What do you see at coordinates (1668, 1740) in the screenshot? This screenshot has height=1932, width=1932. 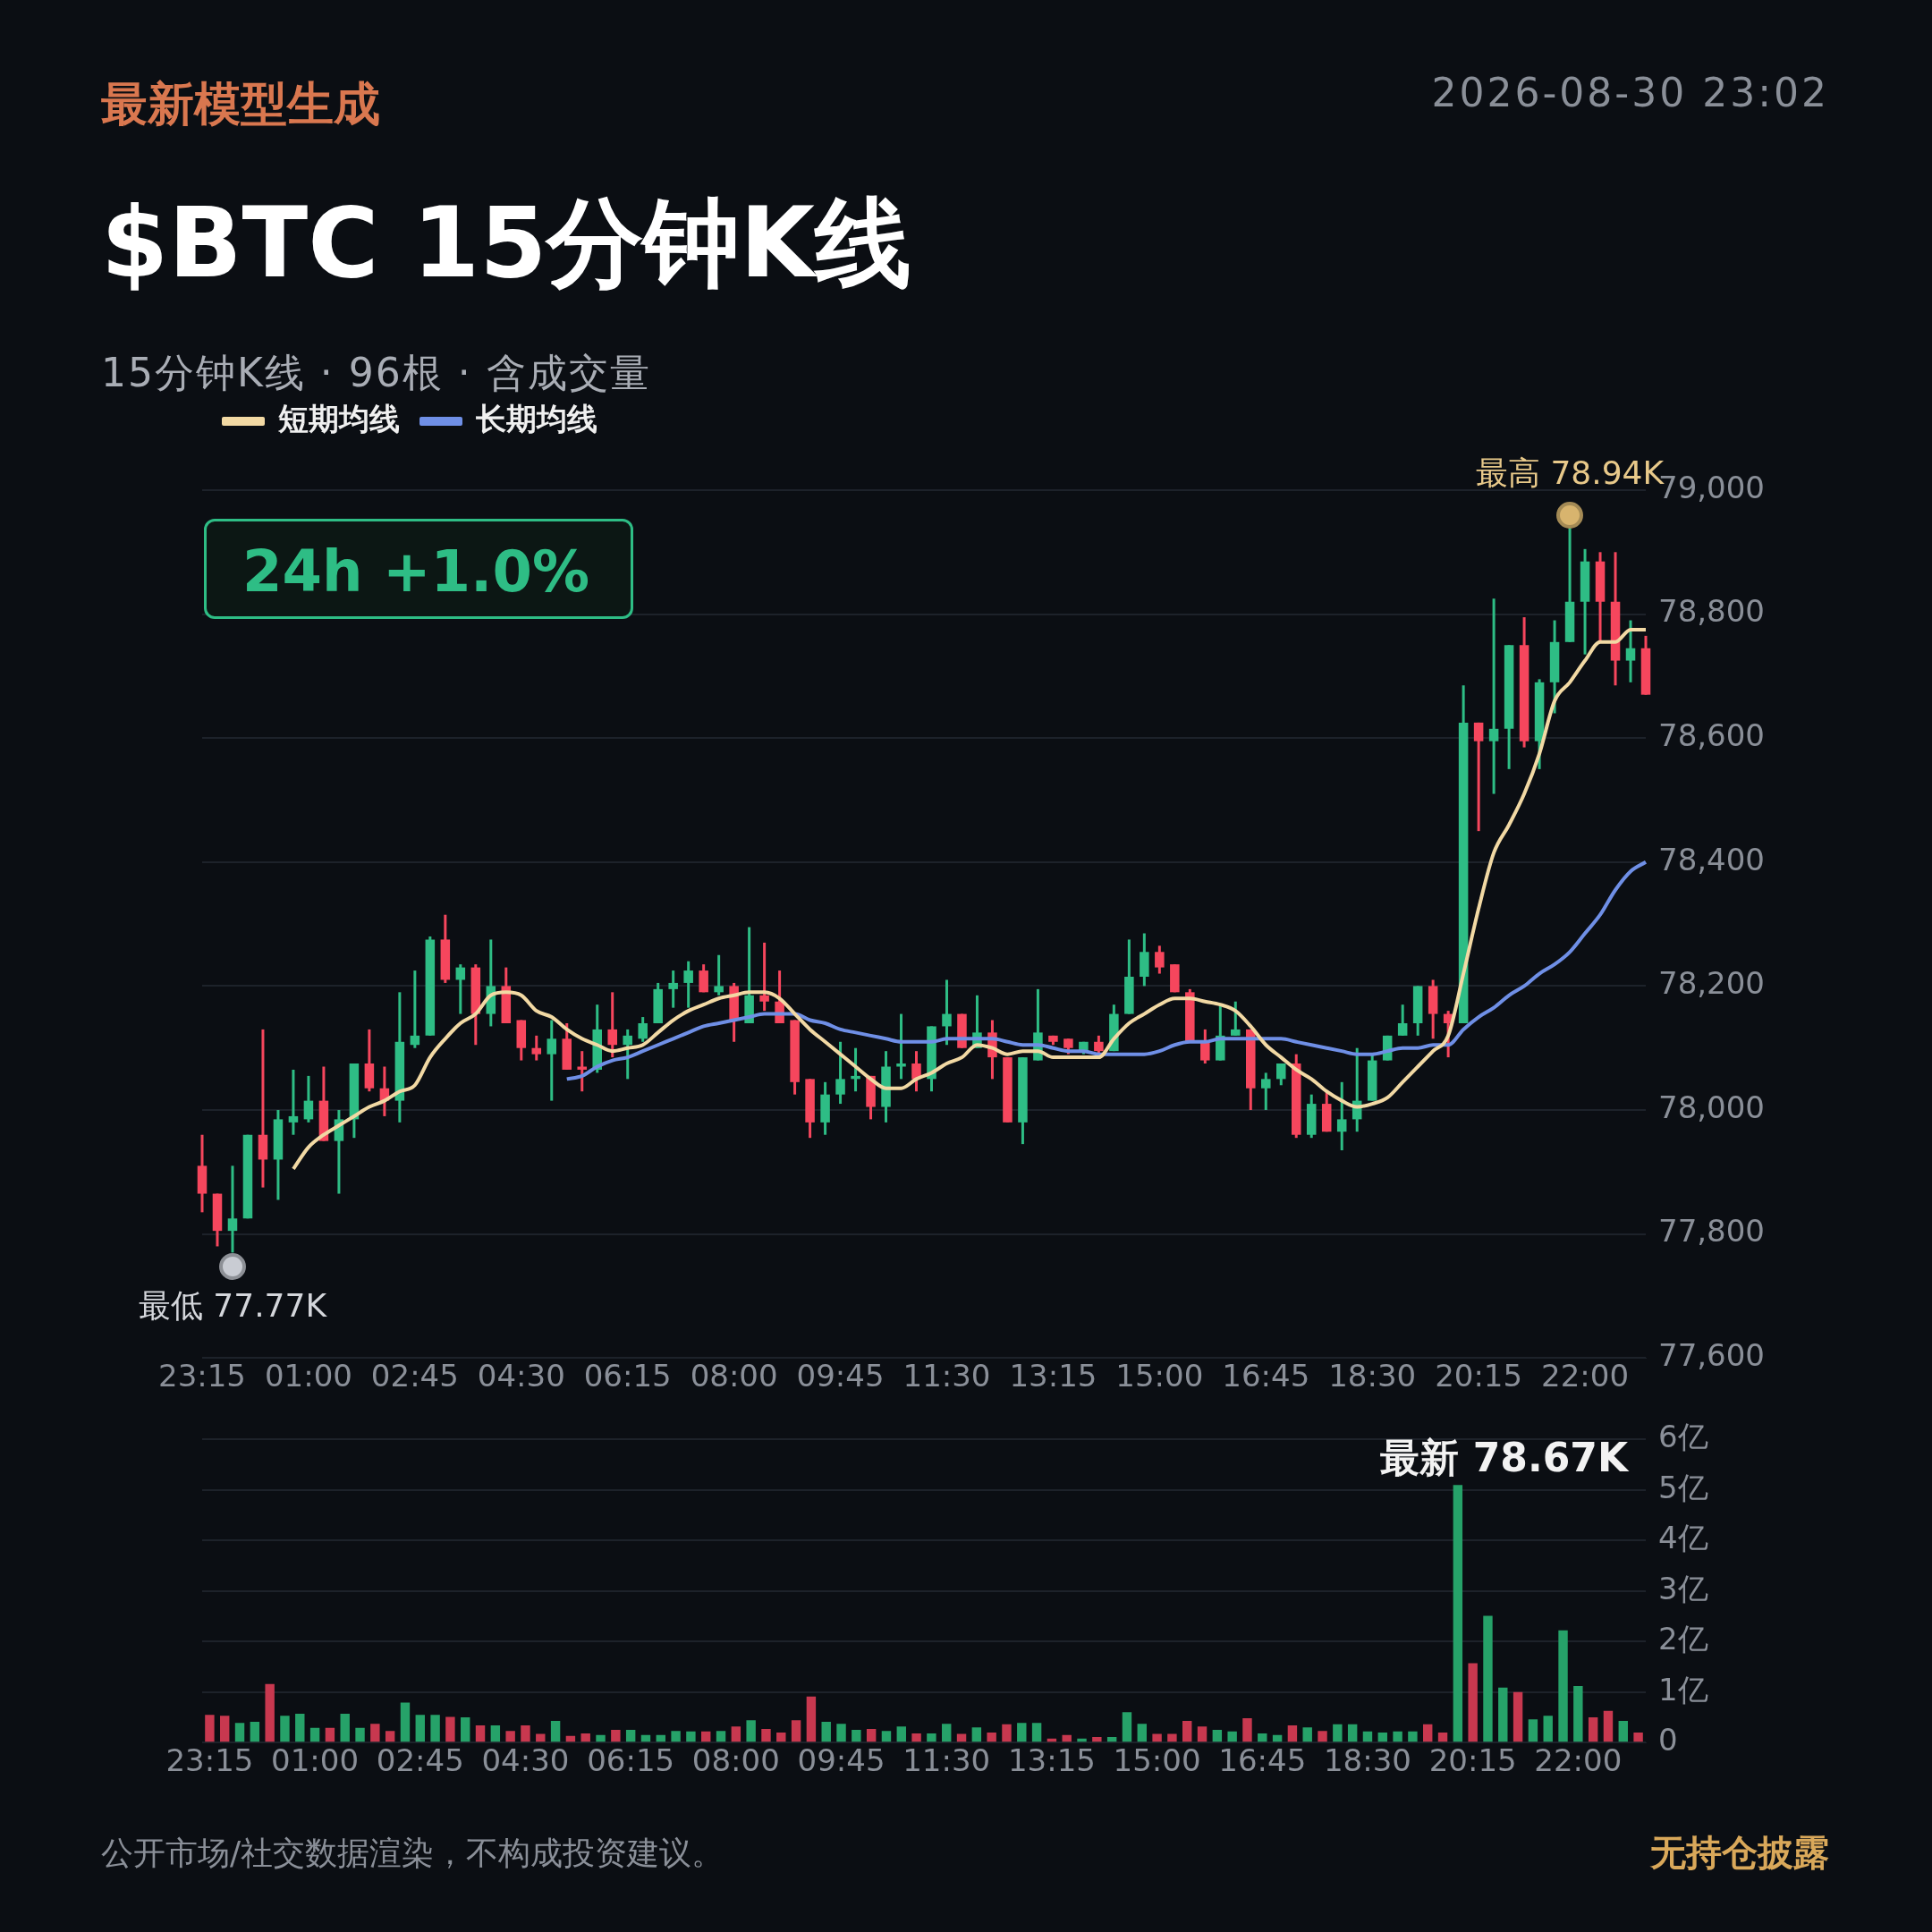 I see `y-tick-label: 0` at bounding box center [1668, 1740].